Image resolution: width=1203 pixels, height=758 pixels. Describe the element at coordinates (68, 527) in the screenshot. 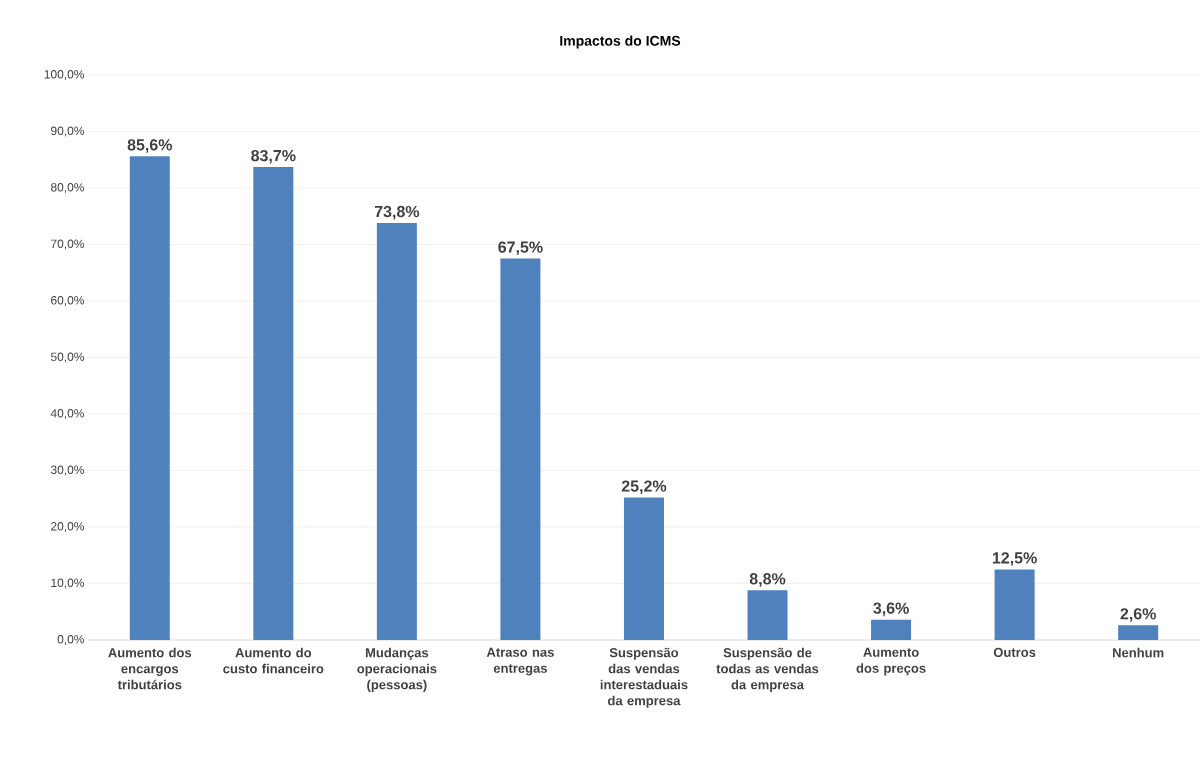

I see `y-tick-label: 20,0%` at that location.